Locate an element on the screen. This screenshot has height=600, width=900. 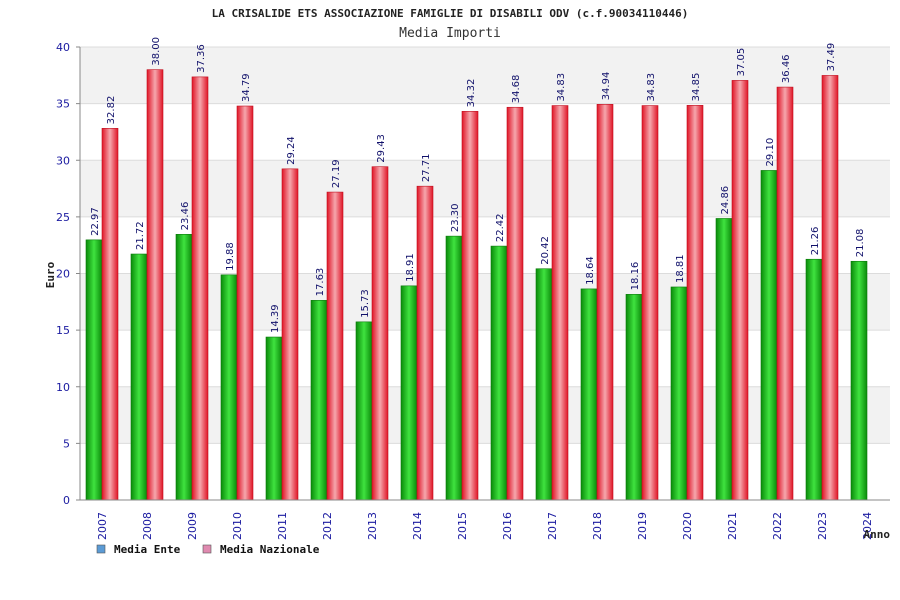
x-tick-label: 2023 is located at coordinates (822, 526).